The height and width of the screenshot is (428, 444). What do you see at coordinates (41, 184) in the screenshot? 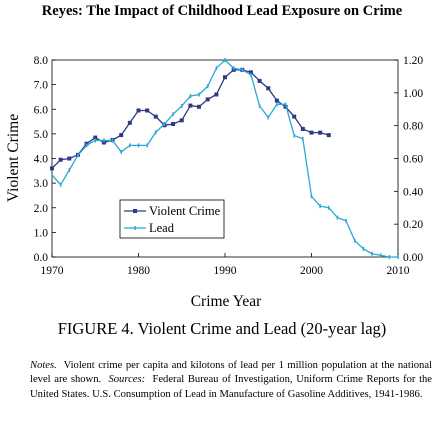
I see `y-tick-label: 3.0` at bounding box center [41, 184].